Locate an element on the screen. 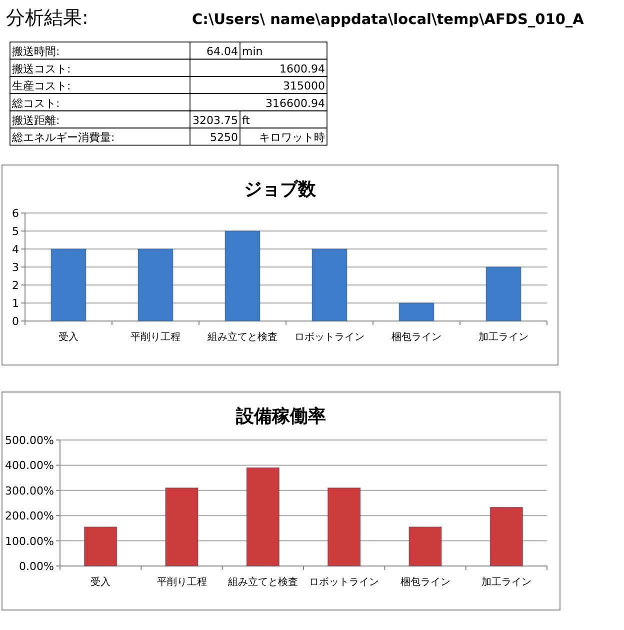  text: 生産コスト: is located at coordinates (41, 86).